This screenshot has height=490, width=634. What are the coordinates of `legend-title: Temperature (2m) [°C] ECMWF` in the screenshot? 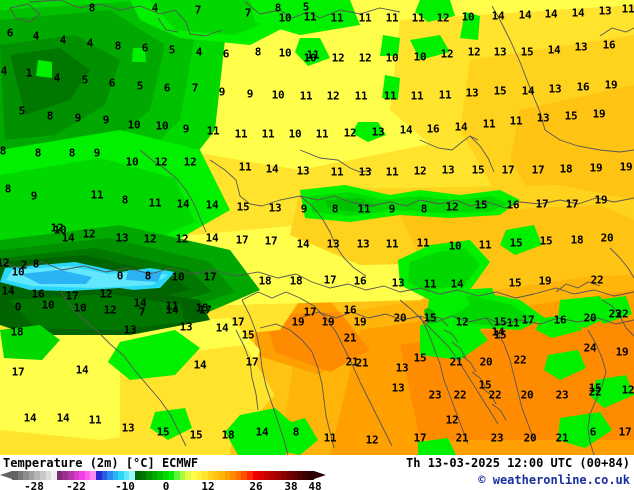 It's located at (101, 463).